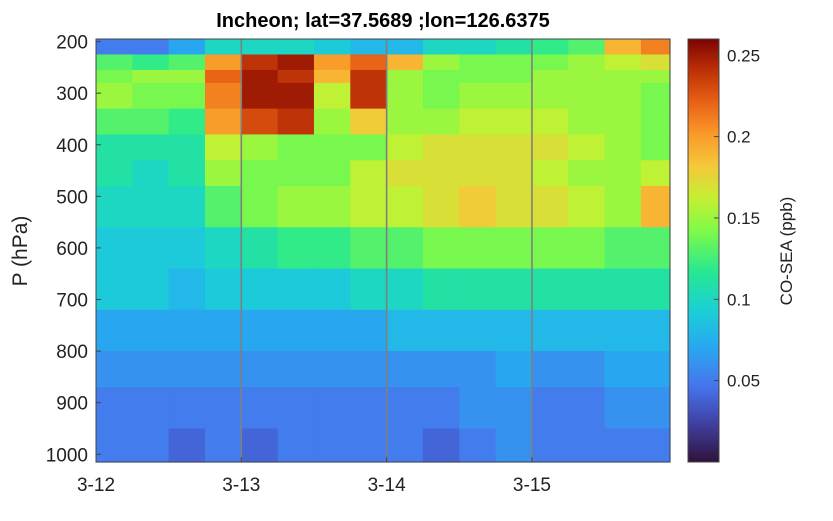 The height and width of the screenshot is (521, 833). Describe the element at coordinates (72, 249) in the screenshot. I see `y-tick-label: 600` at that location.